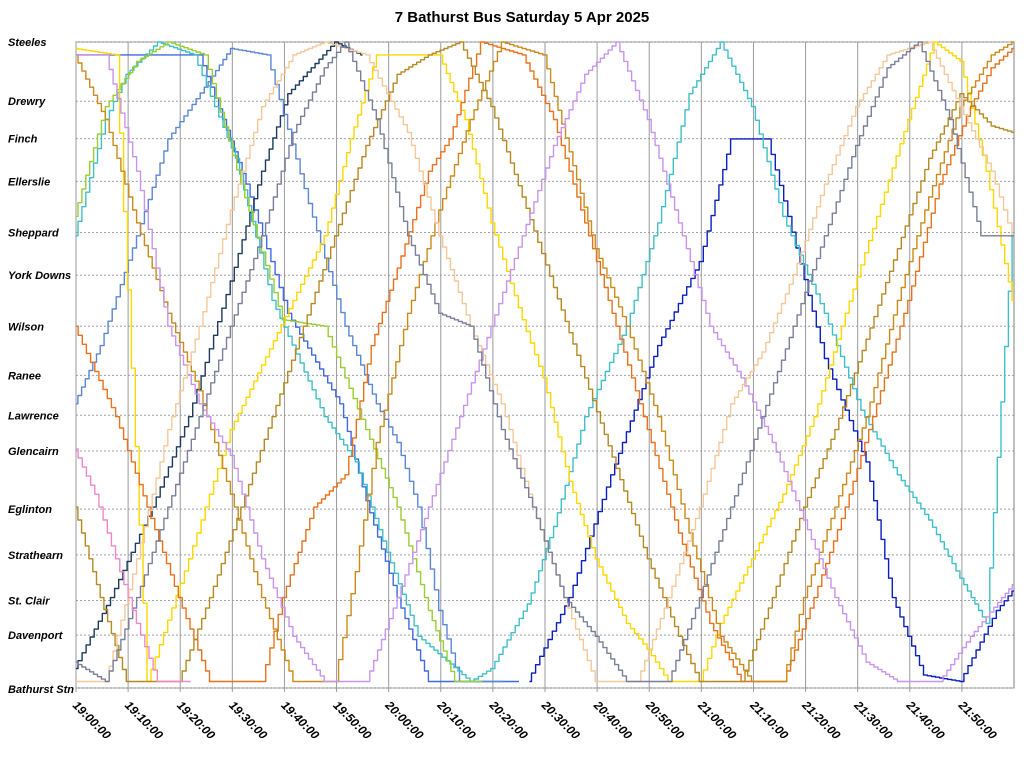  I want to click on time-tick-label: 19:20:00, so click(196, 720).